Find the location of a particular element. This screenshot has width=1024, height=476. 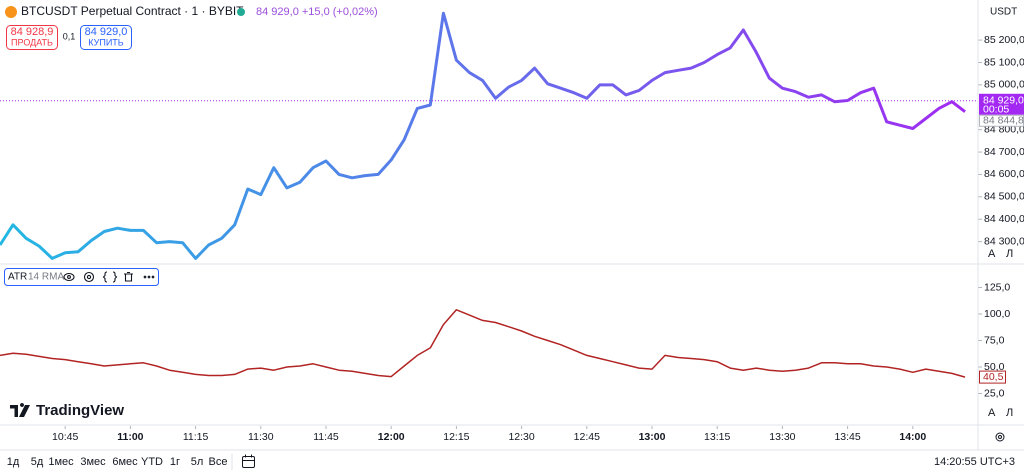

range-button: 6мес is located at coordinates (125, 462).